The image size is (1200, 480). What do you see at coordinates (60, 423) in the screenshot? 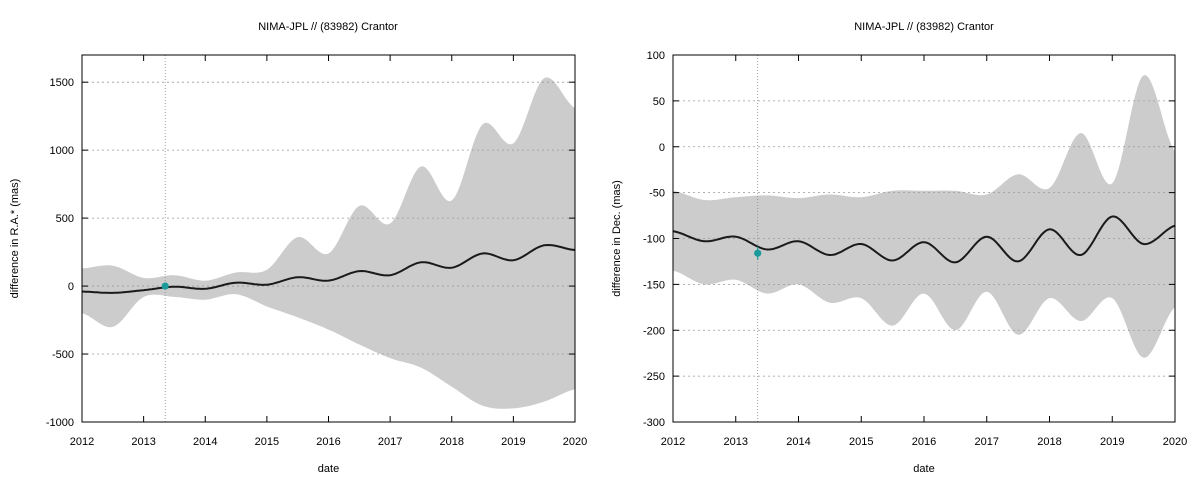
I see `y-tick-label: -1000` at bounding box center [60, 423].